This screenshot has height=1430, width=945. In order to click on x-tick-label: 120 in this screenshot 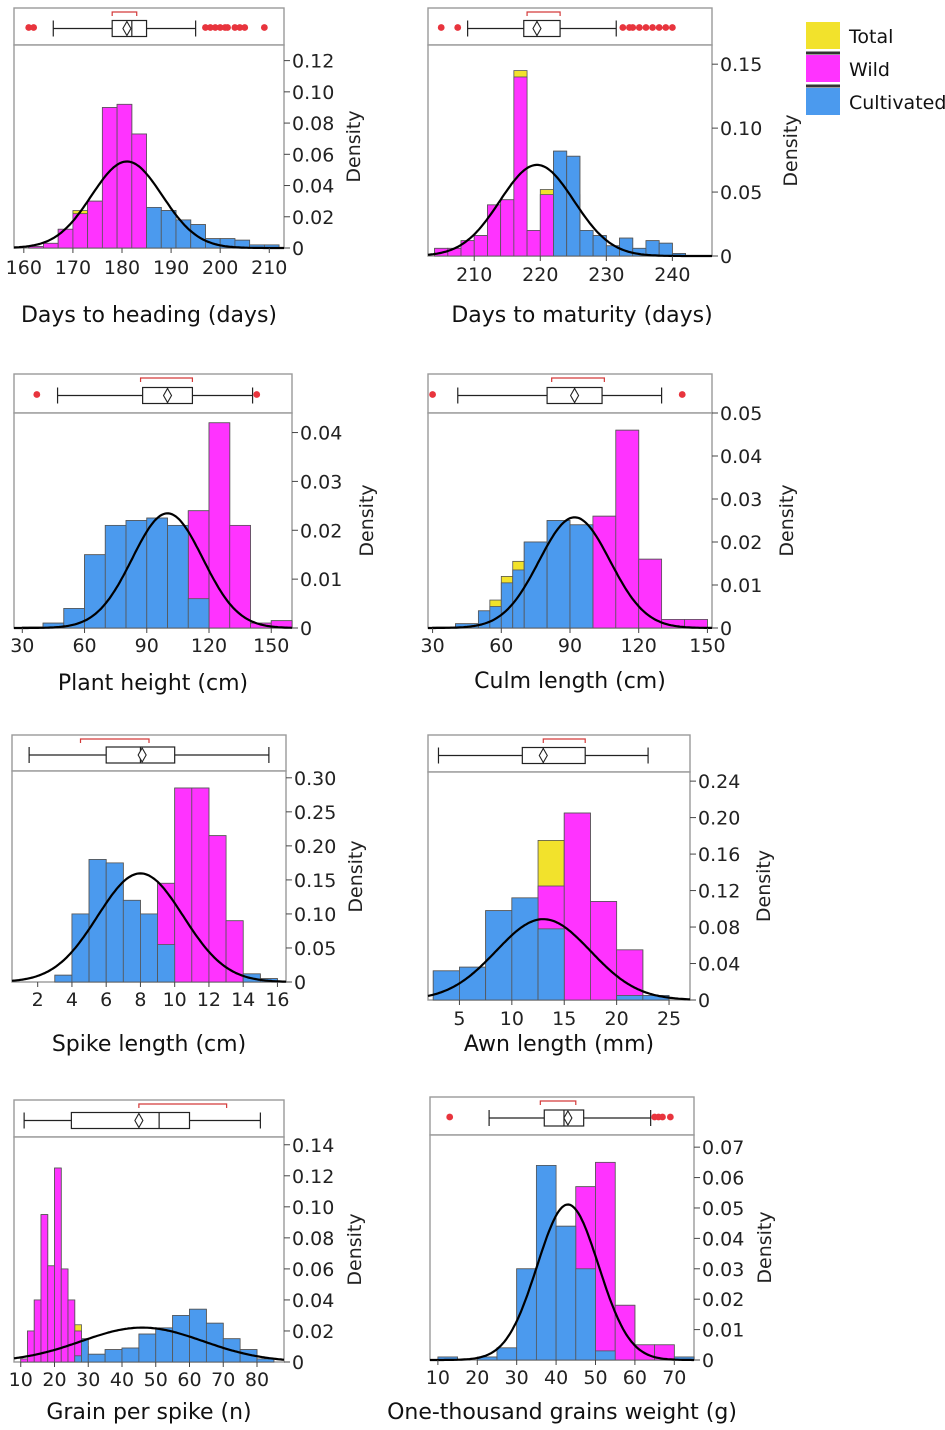, I will do `click(209, 646)`.